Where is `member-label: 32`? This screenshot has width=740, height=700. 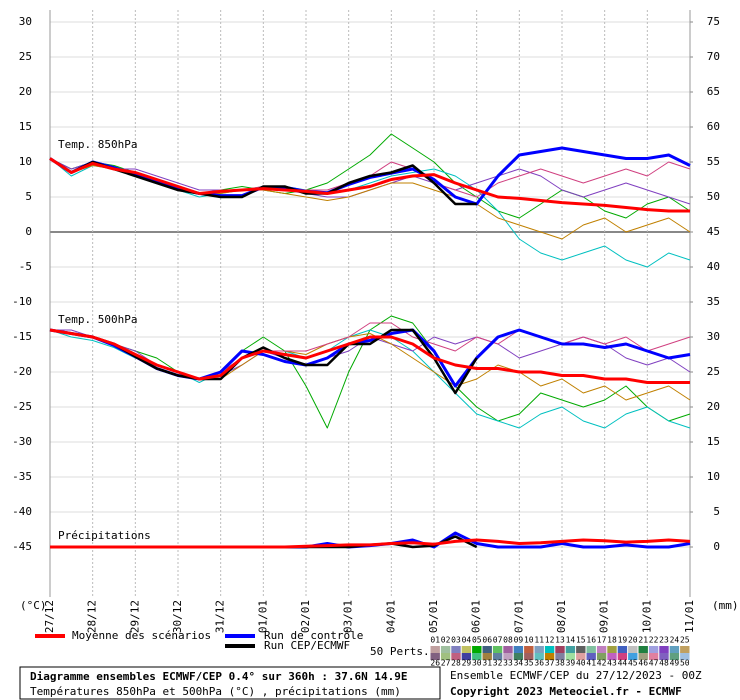 member-label: 32 is located at coordinates (498, 663).